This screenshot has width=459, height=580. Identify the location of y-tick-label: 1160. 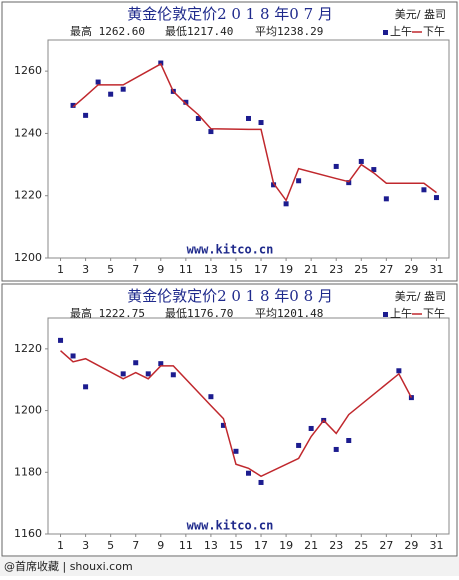
(28, 533).